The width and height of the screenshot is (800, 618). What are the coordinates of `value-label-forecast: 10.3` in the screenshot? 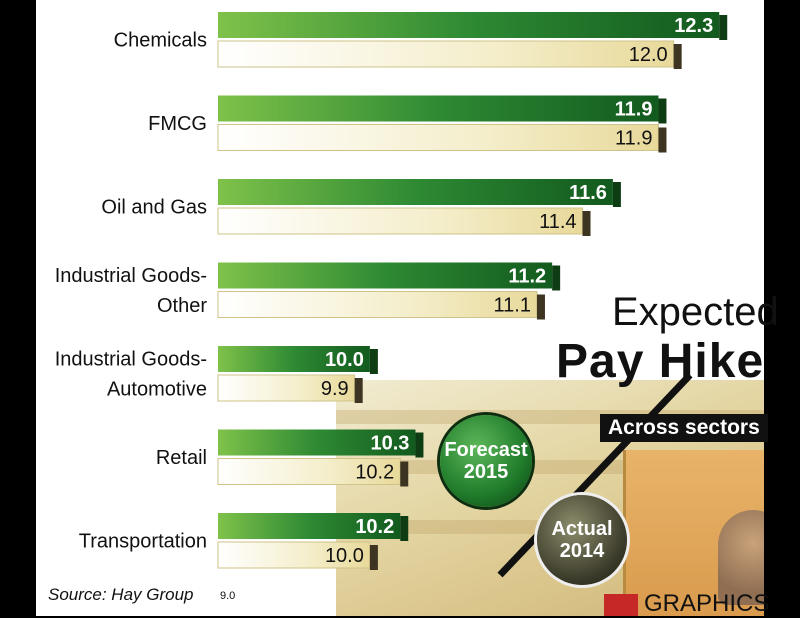 It's located at (390, 444).